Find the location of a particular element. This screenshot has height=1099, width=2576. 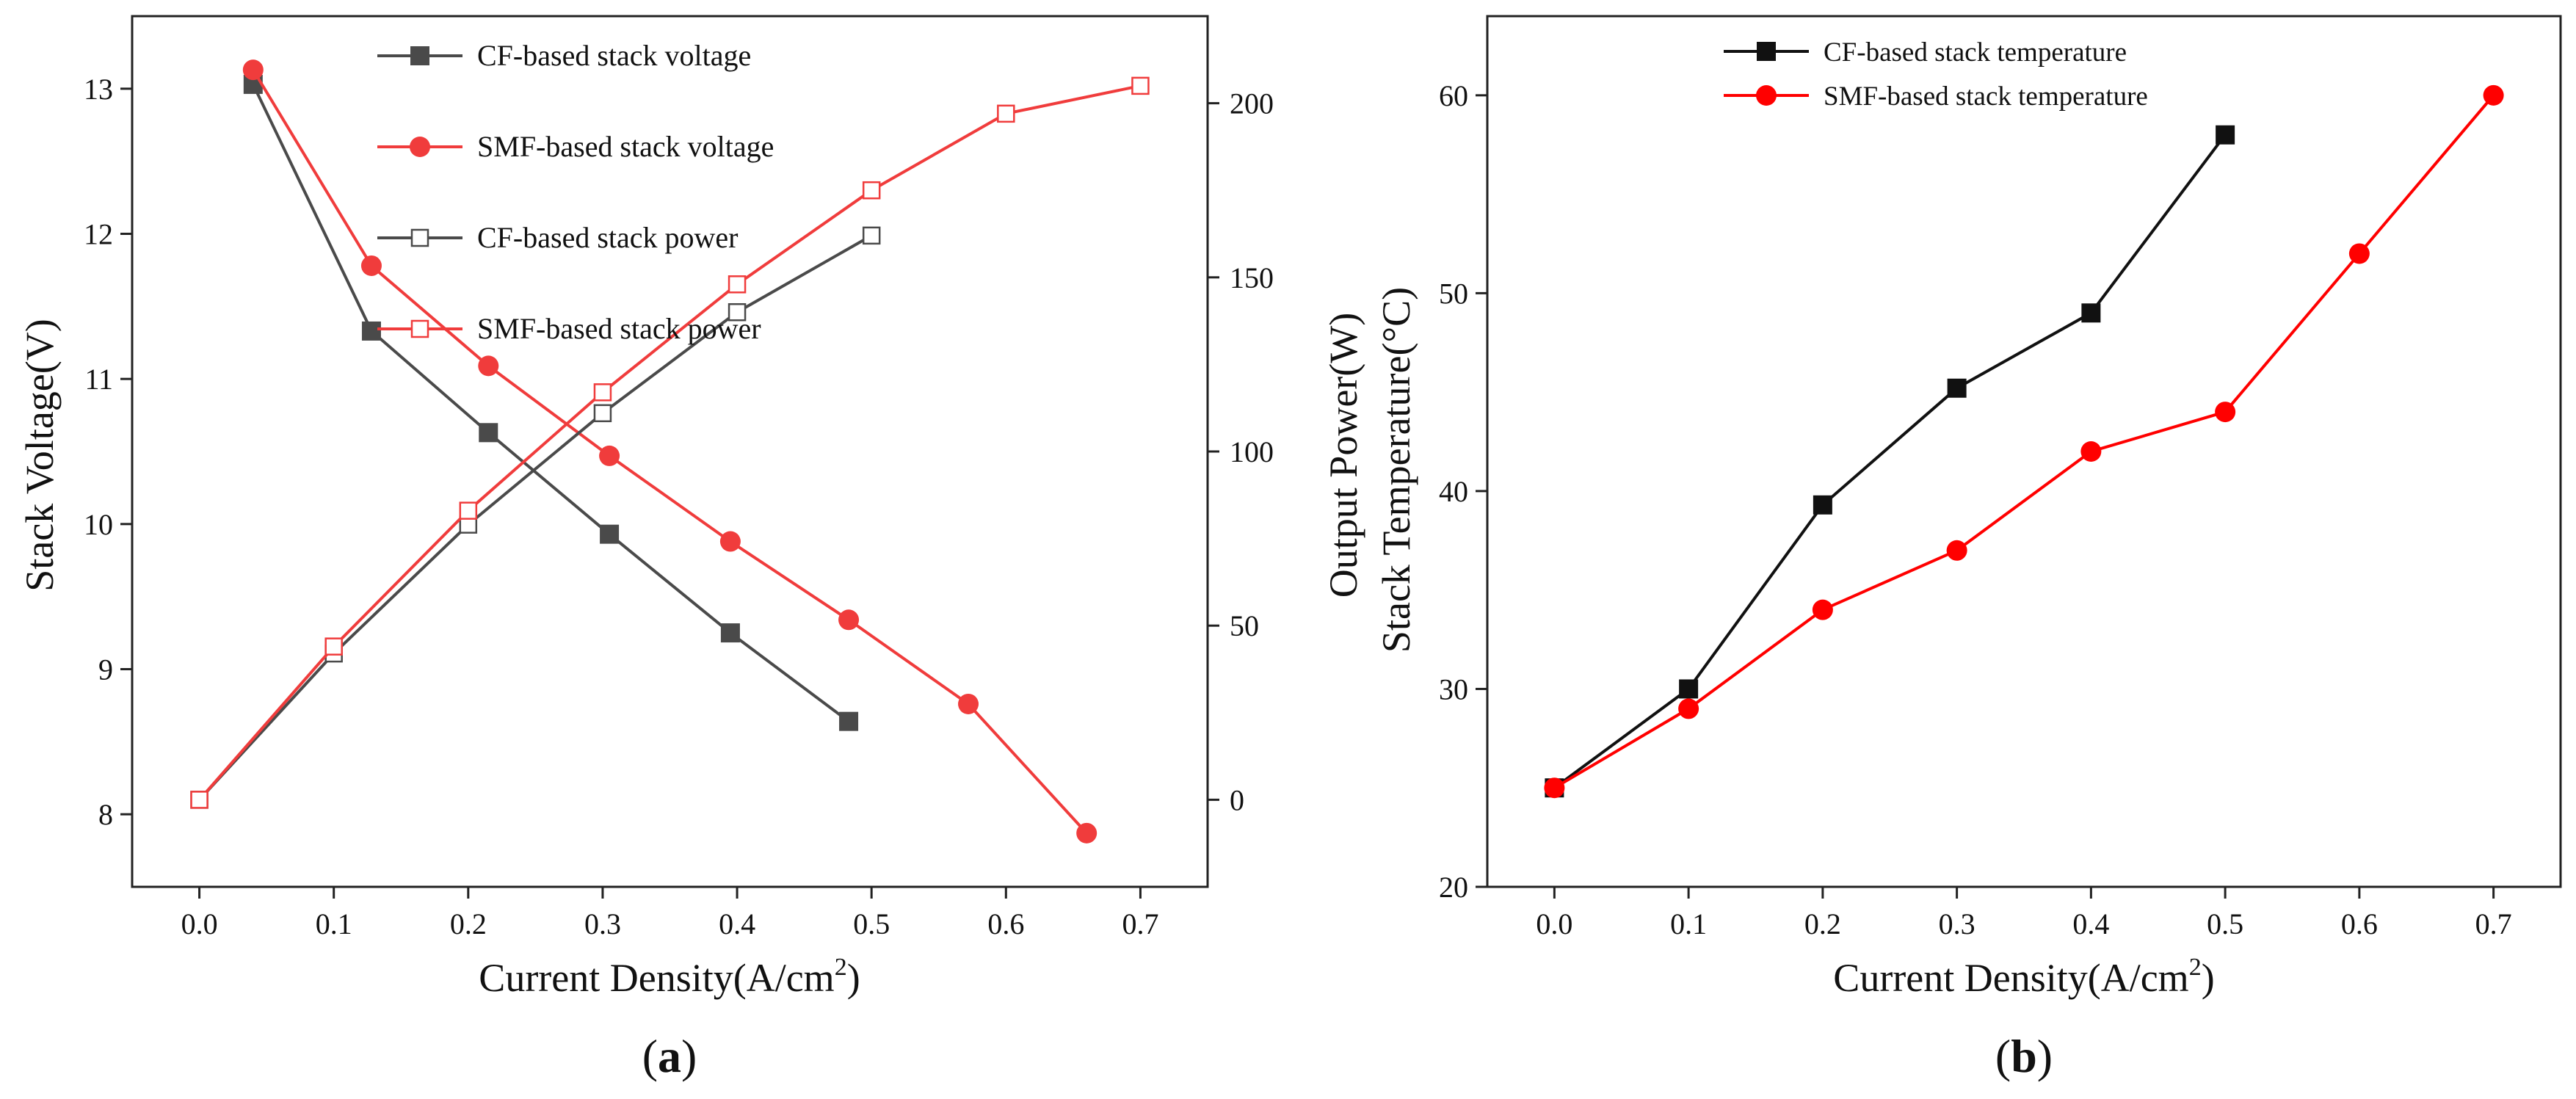

legend-item: CF-based stack voltage is located at coordinates (564, 56).